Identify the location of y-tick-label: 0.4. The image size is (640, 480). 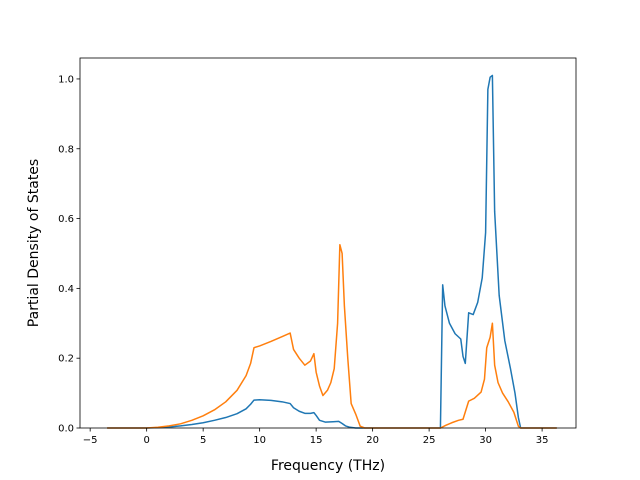
(66, 289).